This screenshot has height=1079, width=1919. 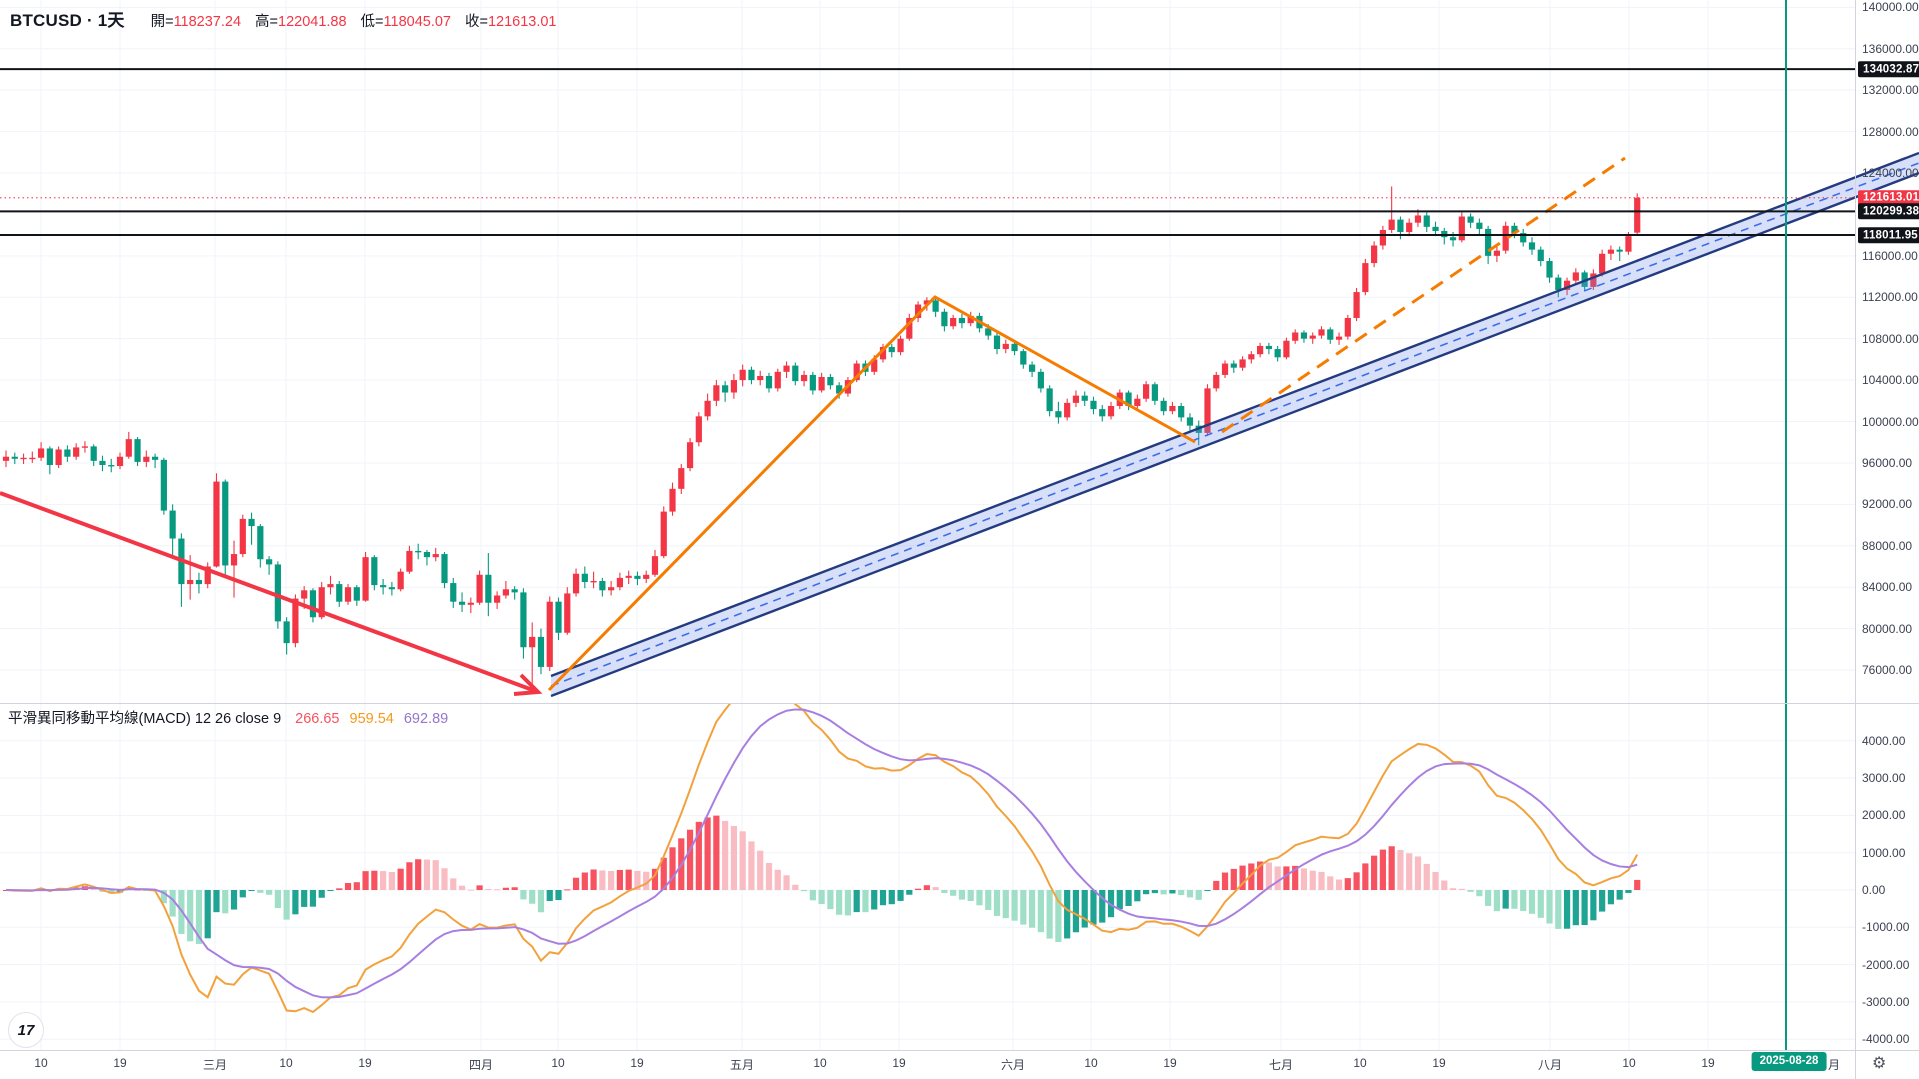 What do you see at coordinates (26, 1030) in the screenshot?
I see `tradingview-logo-icon: 17` at bounding box center [26, 1030].